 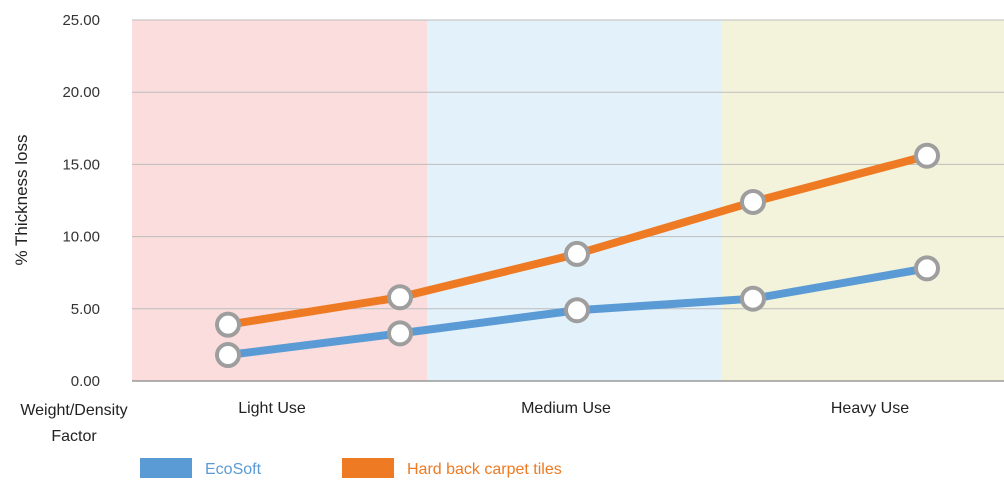 I want to click on x-category-labels: Light Use Medium Use Heavy Use, so click(x=573, y=408).